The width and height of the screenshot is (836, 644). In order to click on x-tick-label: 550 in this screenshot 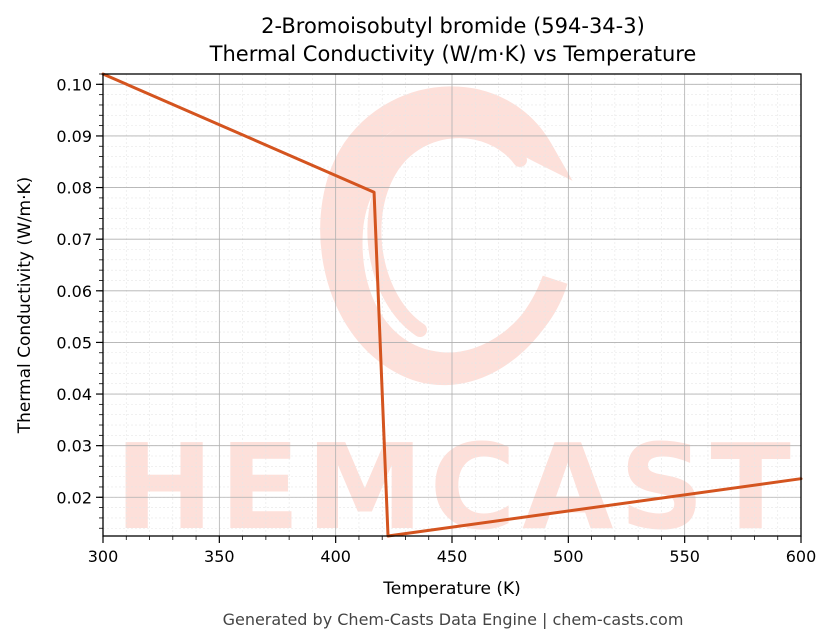, I will do `click(684, 556)`.